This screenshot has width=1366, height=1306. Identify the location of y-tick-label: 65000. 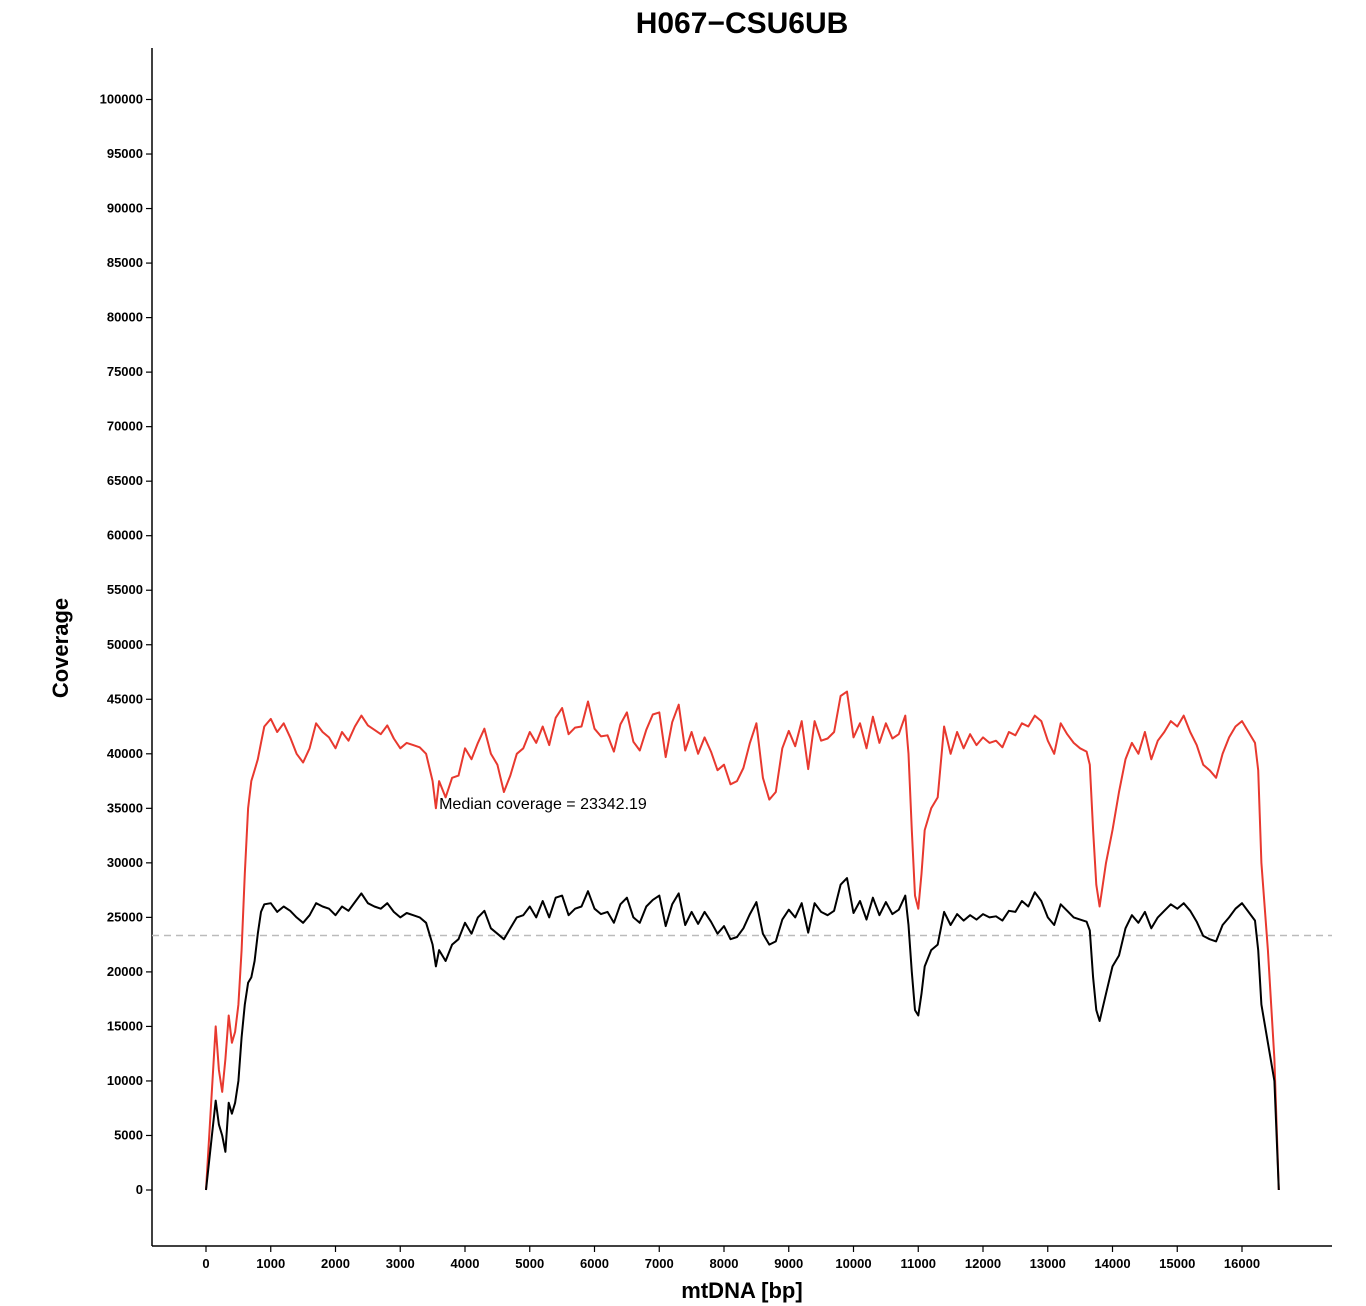
(125, 480).